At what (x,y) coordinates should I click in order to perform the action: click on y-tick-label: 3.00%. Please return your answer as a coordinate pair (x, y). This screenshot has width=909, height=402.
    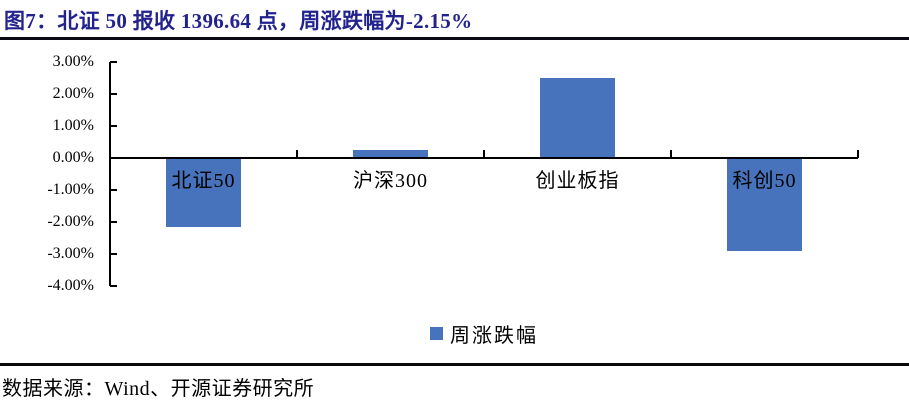
    Looking at the image, I should click on (73, 61).